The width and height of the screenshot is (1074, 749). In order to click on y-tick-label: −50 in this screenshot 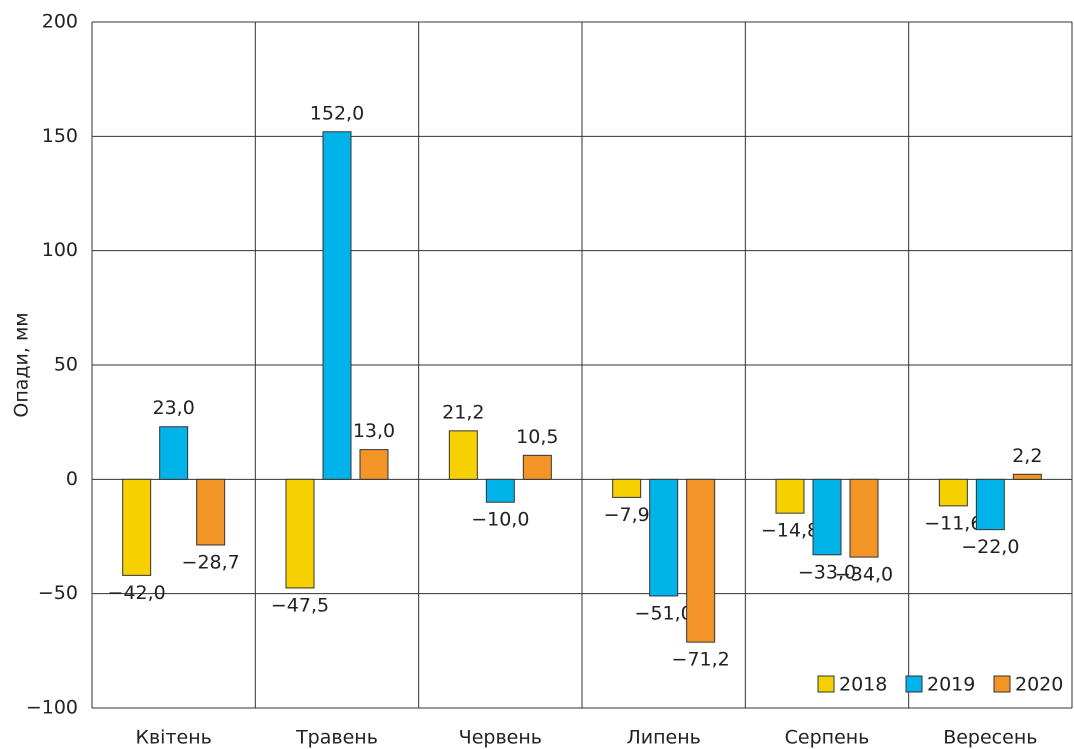, I will do `click(58, 593)`.